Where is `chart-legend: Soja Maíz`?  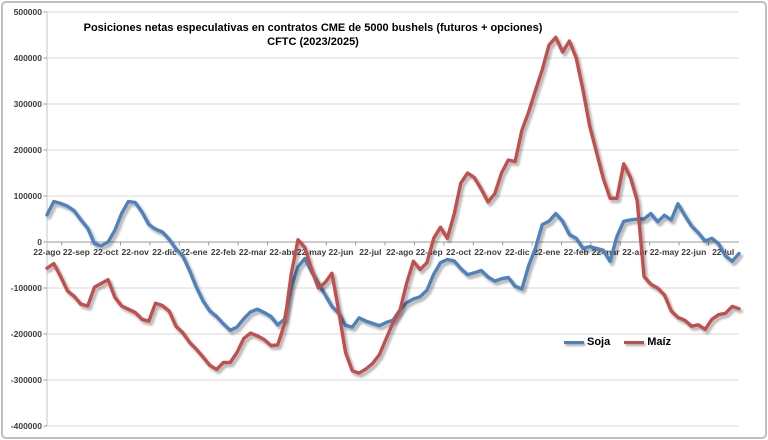
chart-legend: Soja Maíz is located at coordinates (617, 342).